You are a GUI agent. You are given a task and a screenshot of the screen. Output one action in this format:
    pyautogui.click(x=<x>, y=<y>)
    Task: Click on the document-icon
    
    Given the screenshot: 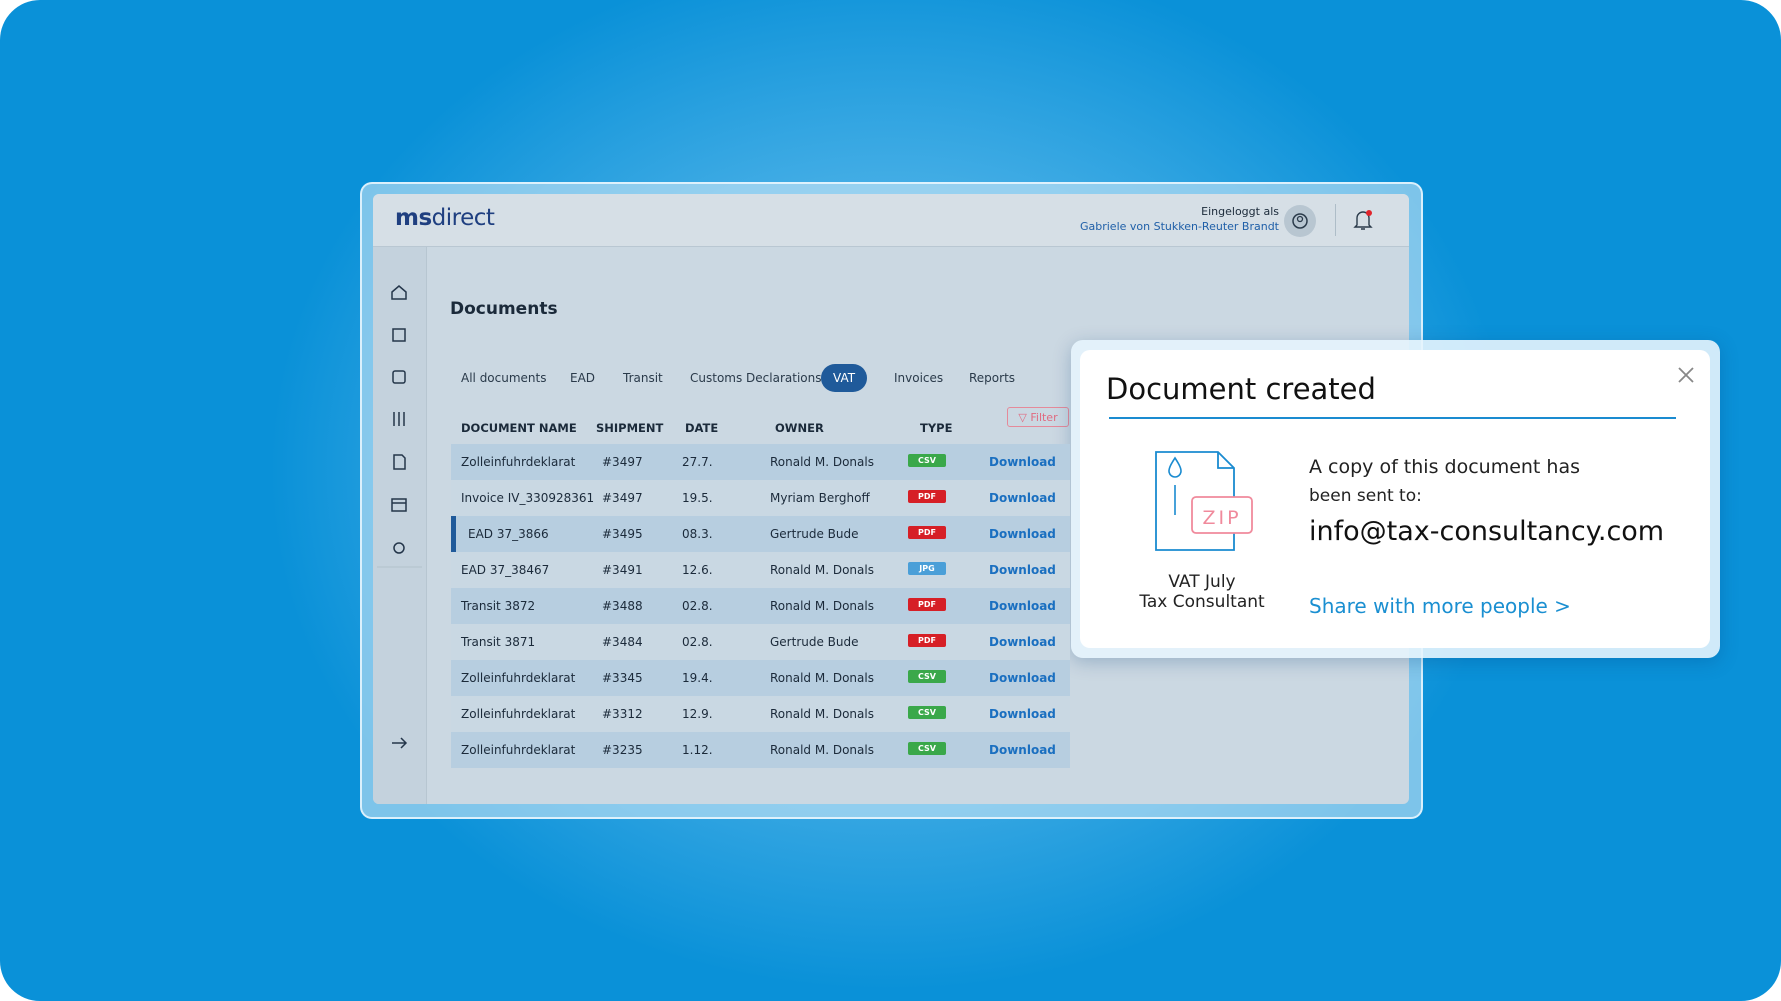 What is the action you would take?
    pyautogui.click(x=399, y=462)
    